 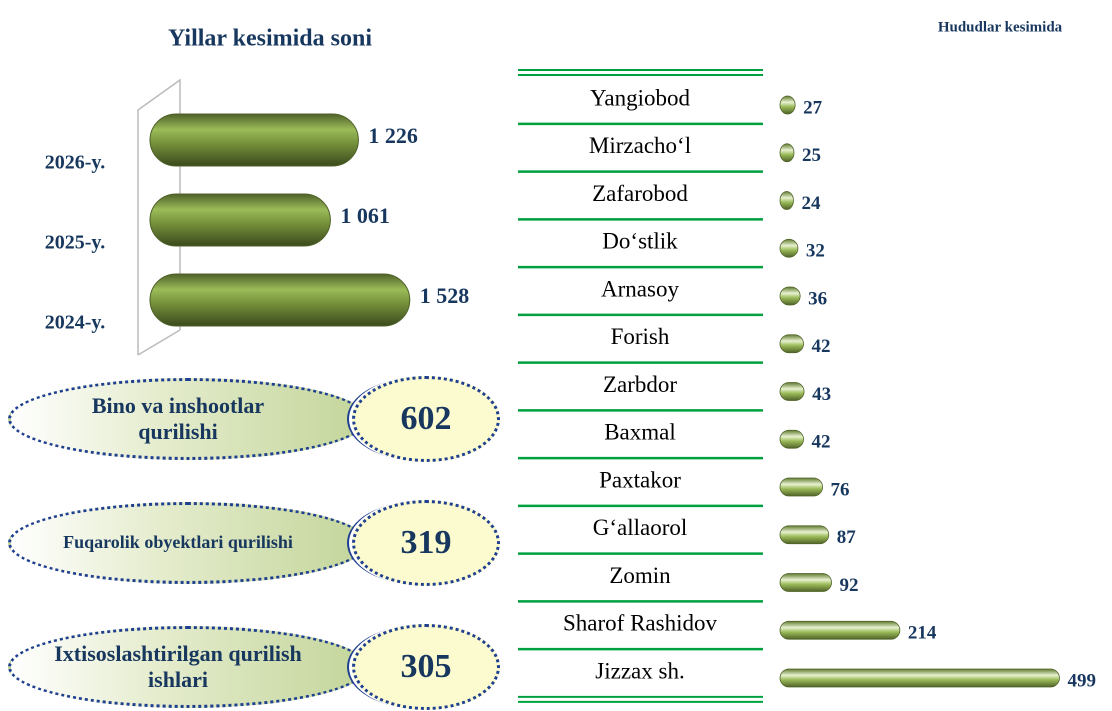 I want to click on category-label: Zafarobod, so click(x=640, y=193).